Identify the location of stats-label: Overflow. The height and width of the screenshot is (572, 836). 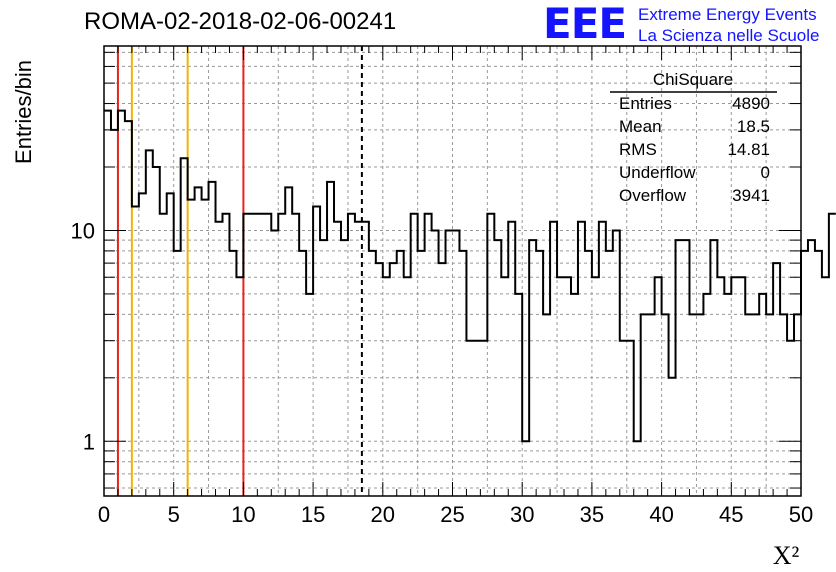
(653, 195).